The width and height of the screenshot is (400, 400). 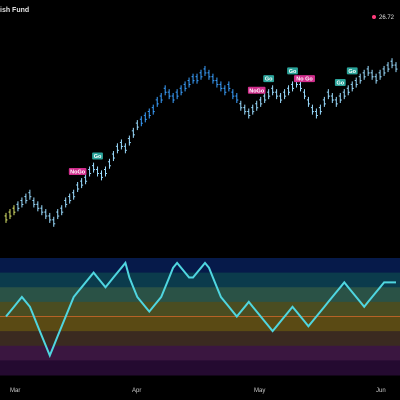 What do you see at coordinates (259, 391) in the screenshot?
I see `x-tick-label: May` at bounding box center [259, 391].